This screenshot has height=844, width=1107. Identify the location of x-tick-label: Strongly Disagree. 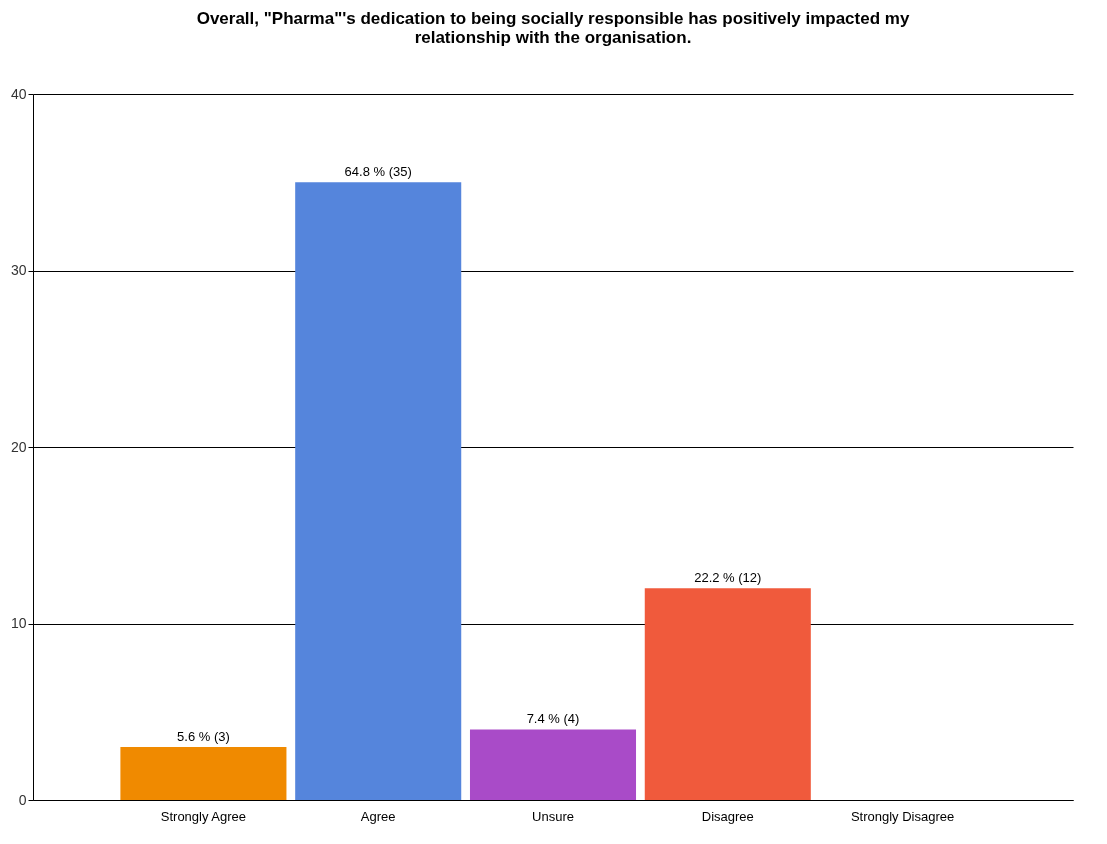
(902, 816).